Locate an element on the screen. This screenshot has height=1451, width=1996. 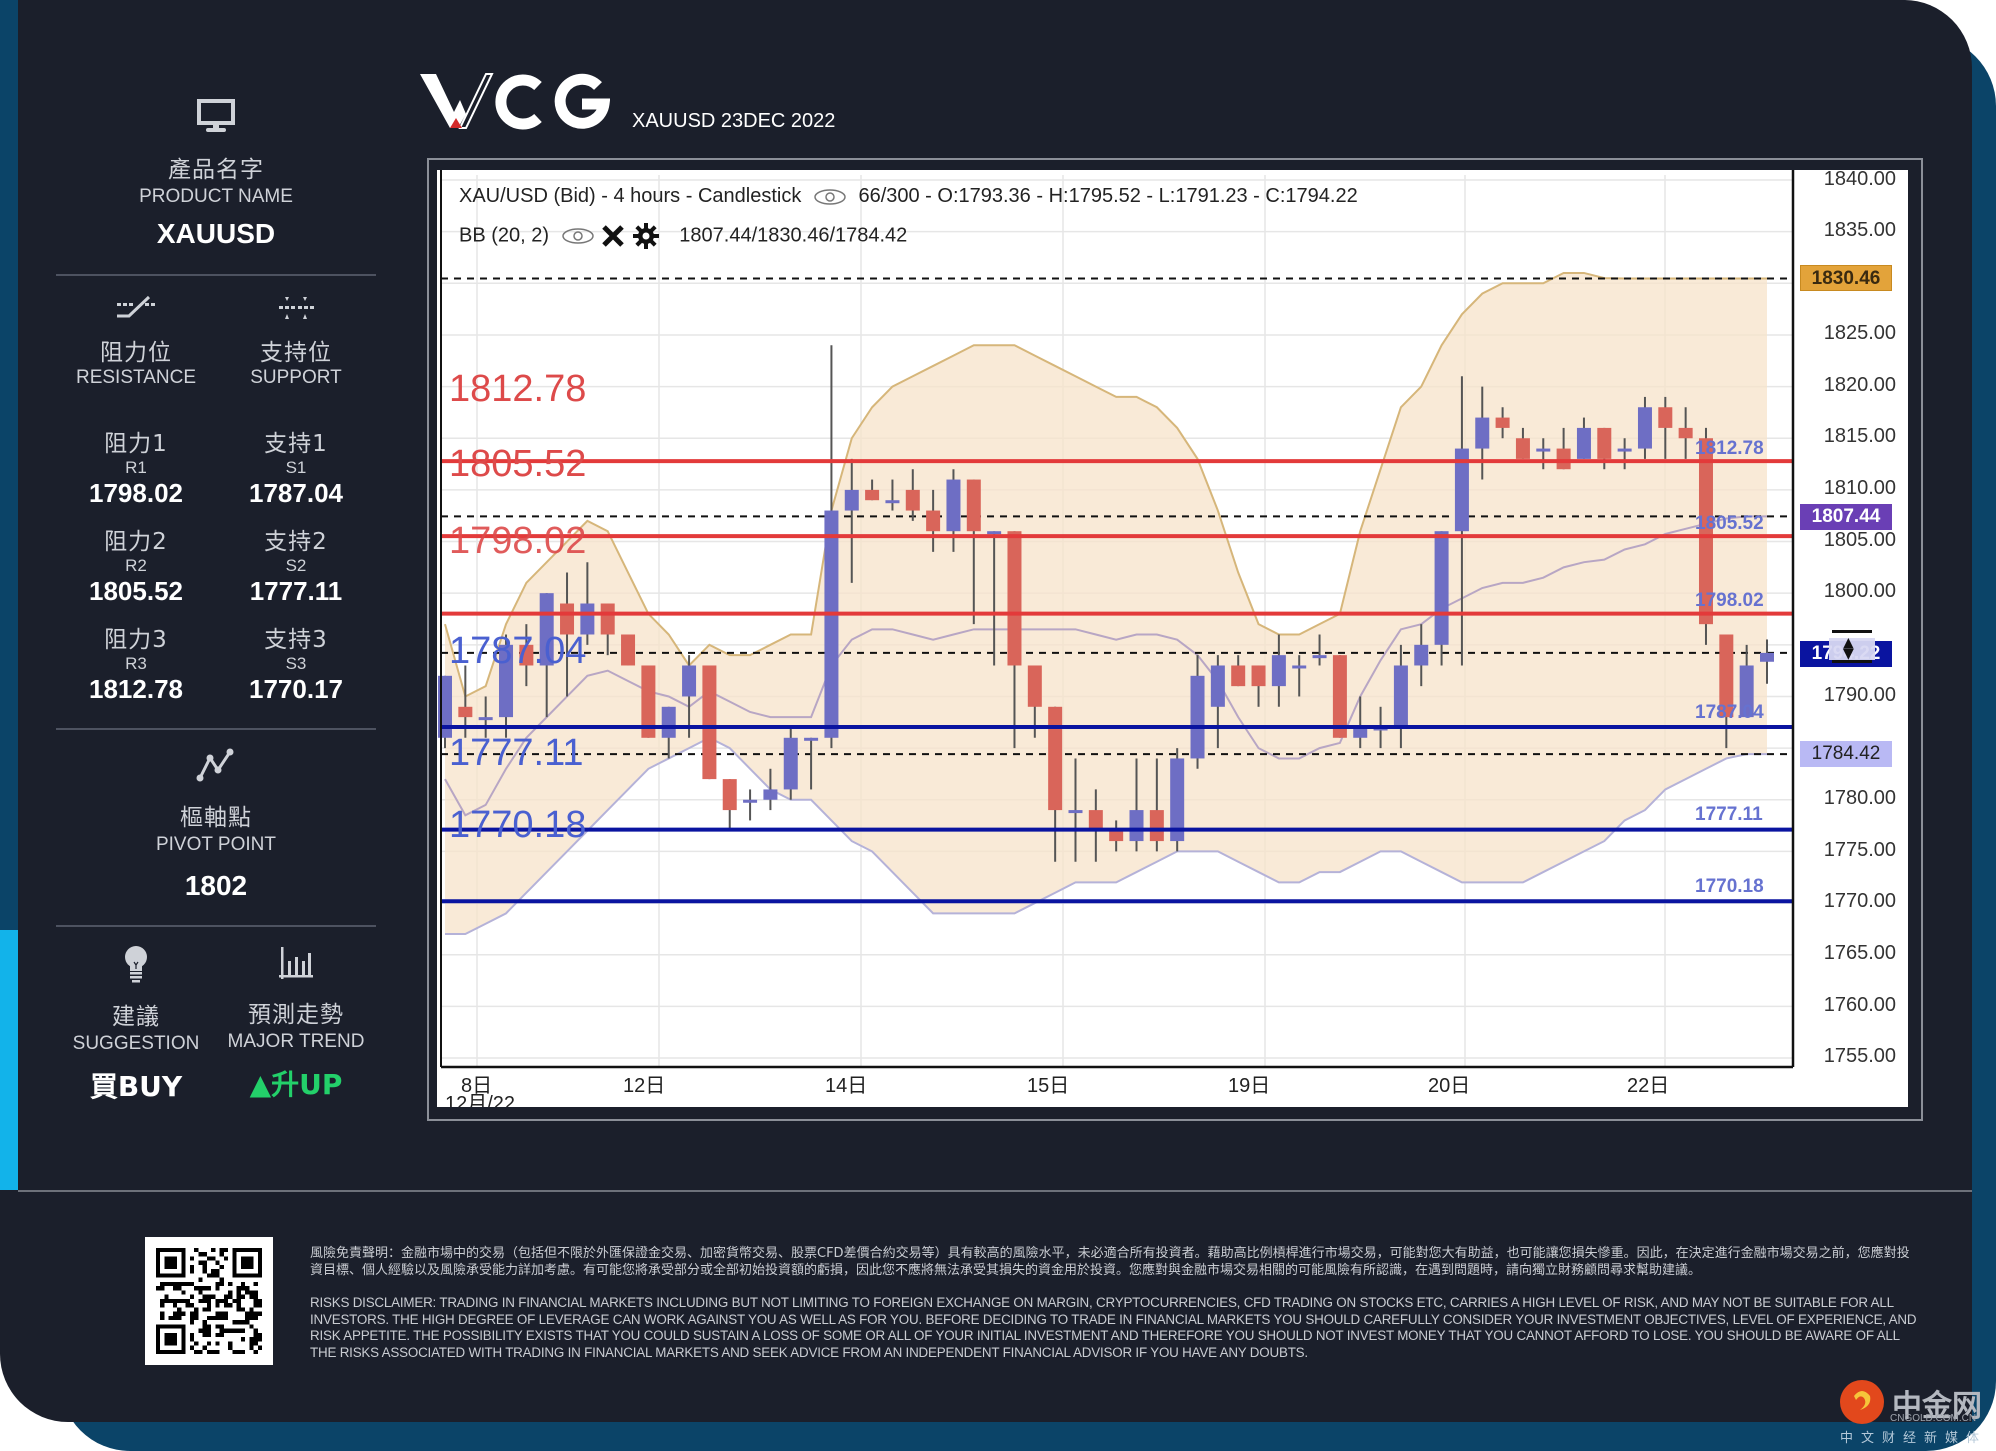
support-level-1: 支持1 S1 1787.04 is located at coordinates (296, 466).